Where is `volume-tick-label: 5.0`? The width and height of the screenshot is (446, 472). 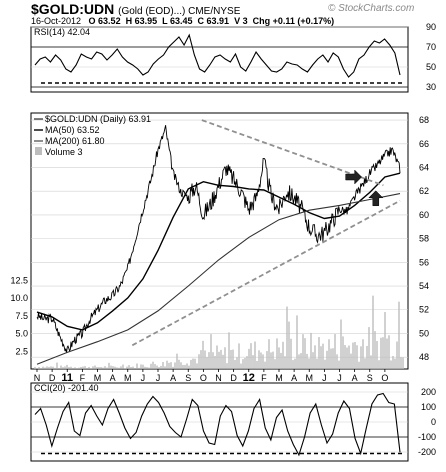
volume-tick-label: 5.0 is located at coordinates (21, 334).